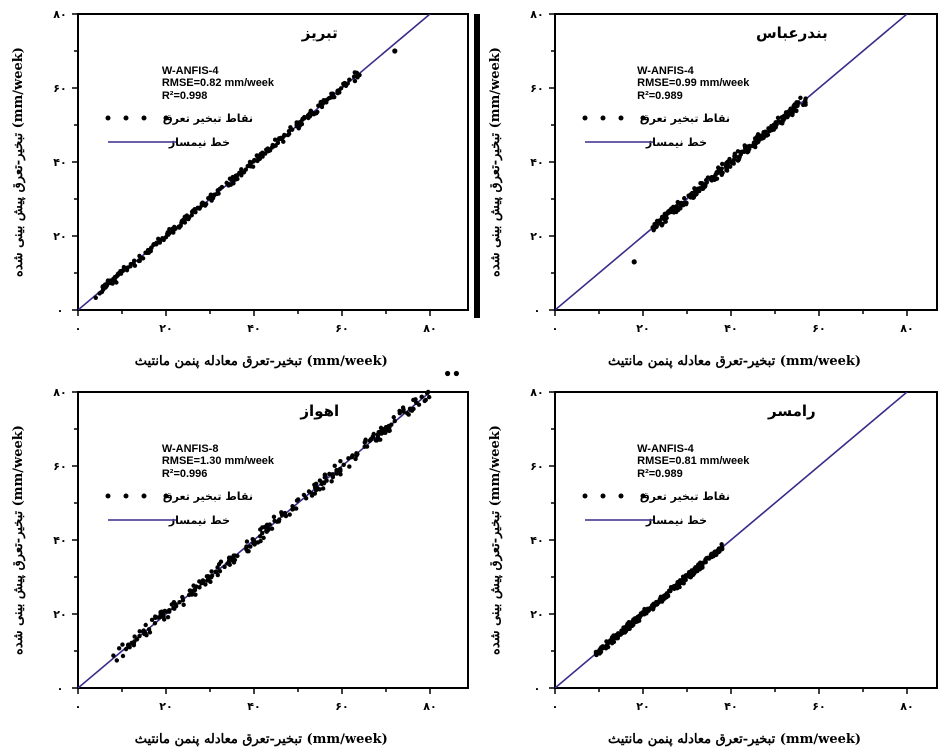 The width and height of the screenshot is (939, 752). What do you see at coordinates (791, 411) in the screenshot?
I see `panel-title: رامسر` at bounding box center [791, 411].